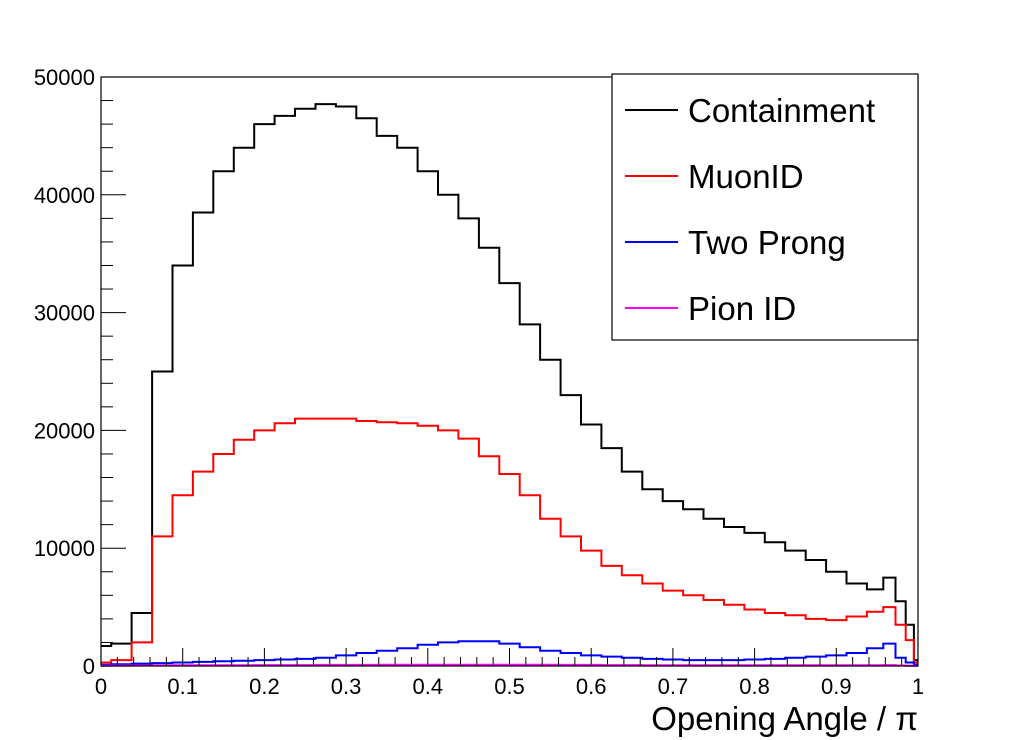  Describe the element at coordinates (509, 686) in the screenshot. I see `x-tick-label: 0.5` at that location.